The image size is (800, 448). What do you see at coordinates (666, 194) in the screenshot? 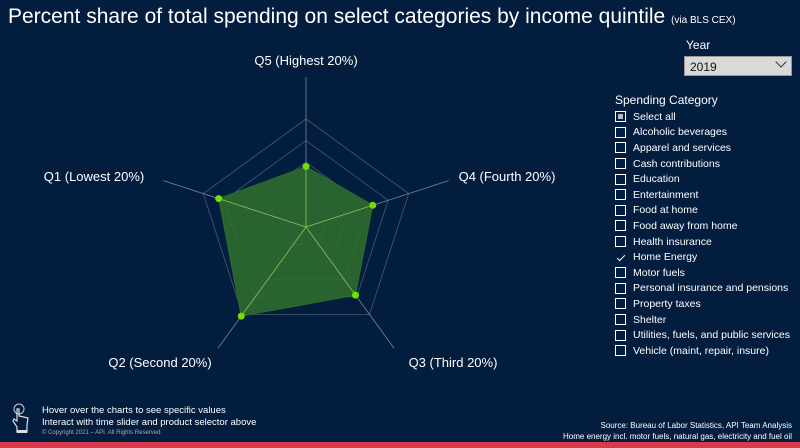
I see `category-item-label: Entertainment` at bounding box center [666, 194].